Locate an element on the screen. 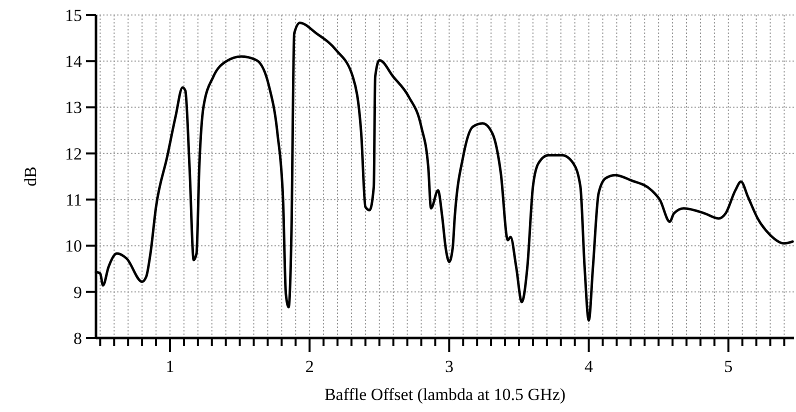  y-tick-label: 11 is located at coordinates (74, 200).